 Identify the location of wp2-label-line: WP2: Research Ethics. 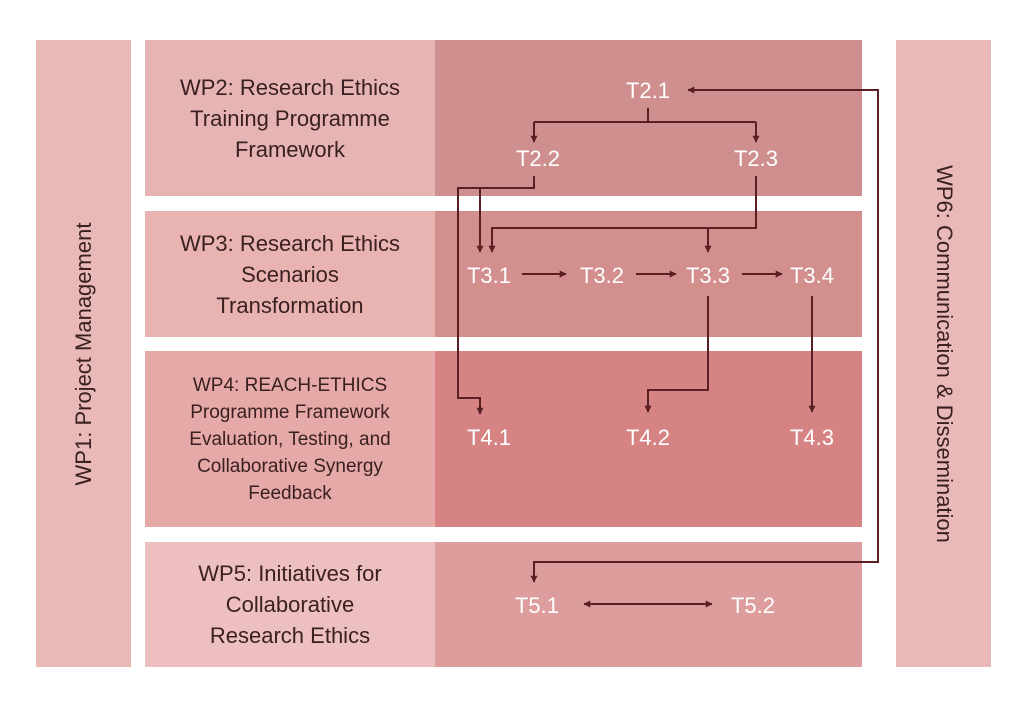
(290, 87).